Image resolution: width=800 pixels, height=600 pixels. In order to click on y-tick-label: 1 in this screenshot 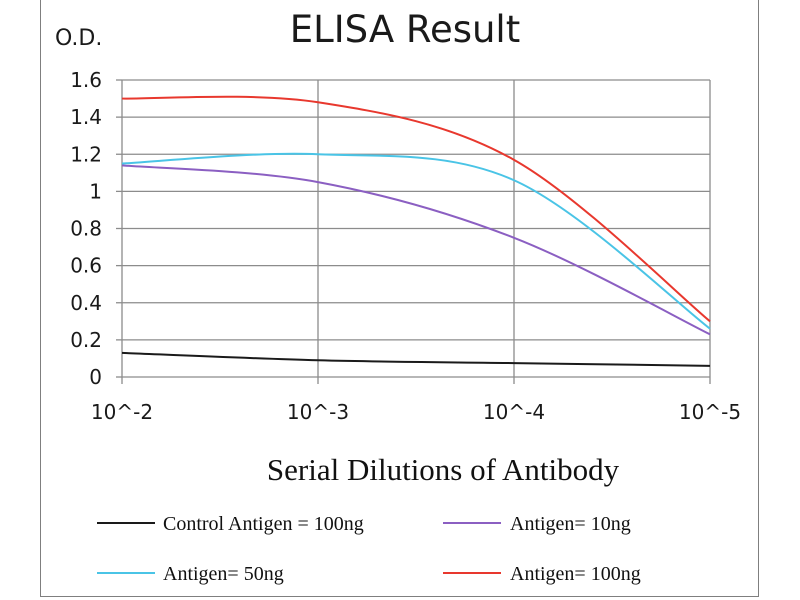, I will do `click(95, 191)`.